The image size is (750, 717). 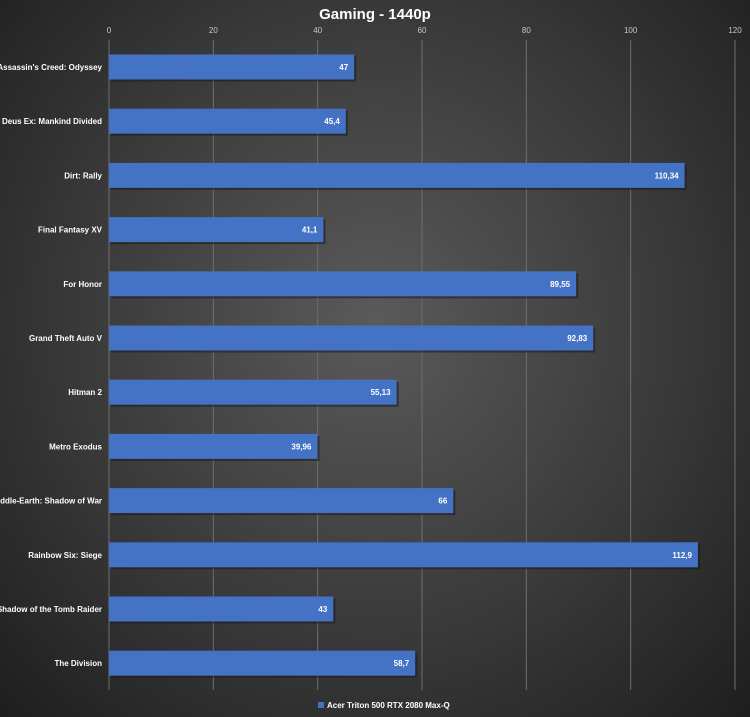 I want to click on data-label: 110,34, so click(x=667, y=175).